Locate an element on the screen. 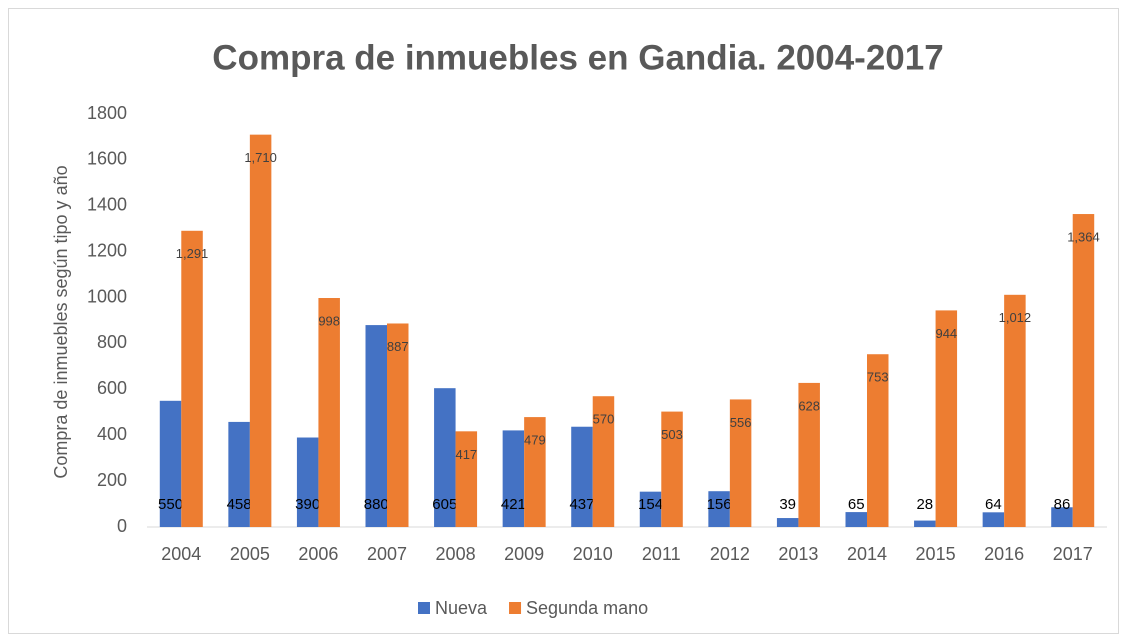  data-label: 944 is located at coordinates (946, 333).